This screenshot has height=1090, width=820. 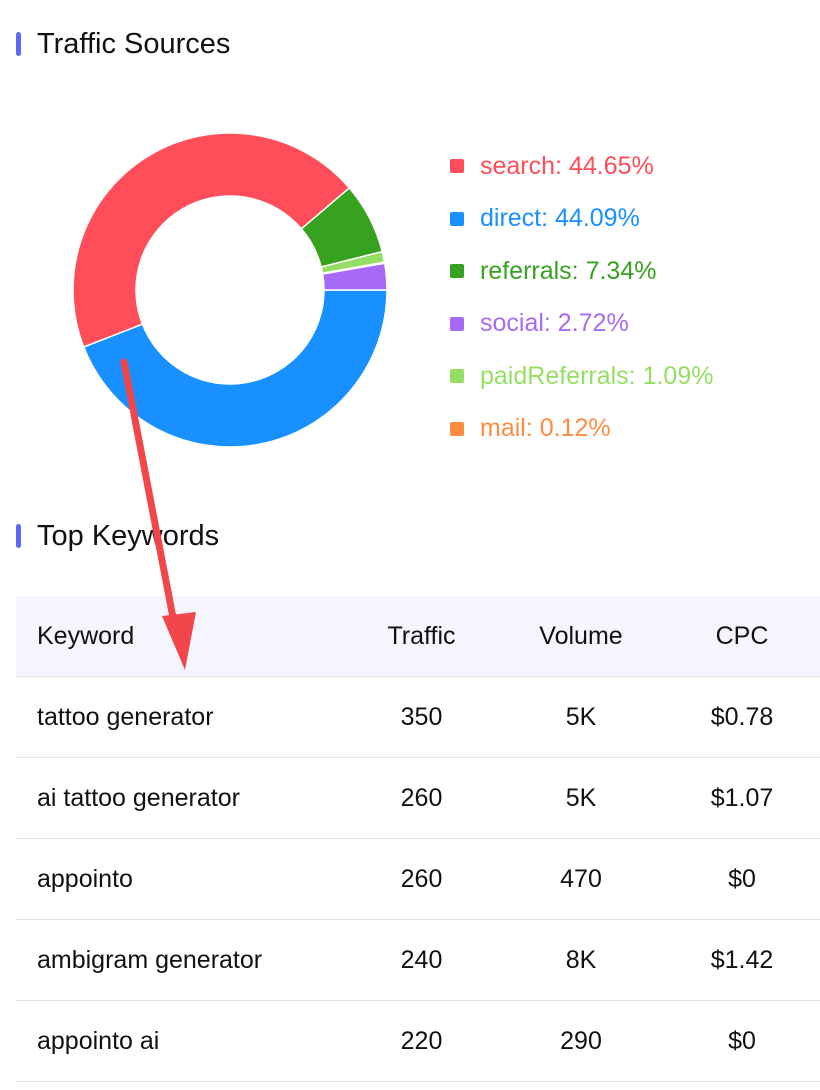 I want to click on legend-label: search: 44.65%, so click(x=567, y=165).